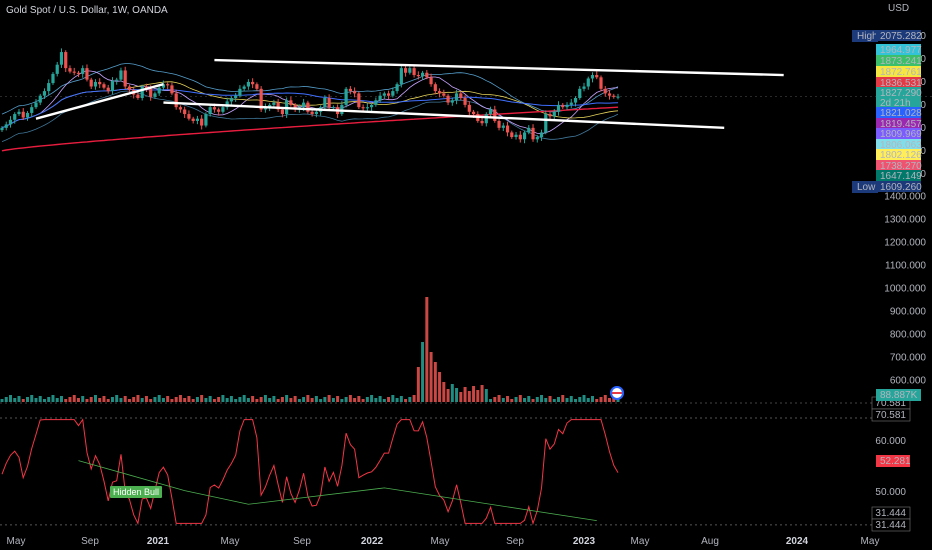 This screenshot has height=550, width=932. I want to click on time-label: 2024, so click(797, 541).